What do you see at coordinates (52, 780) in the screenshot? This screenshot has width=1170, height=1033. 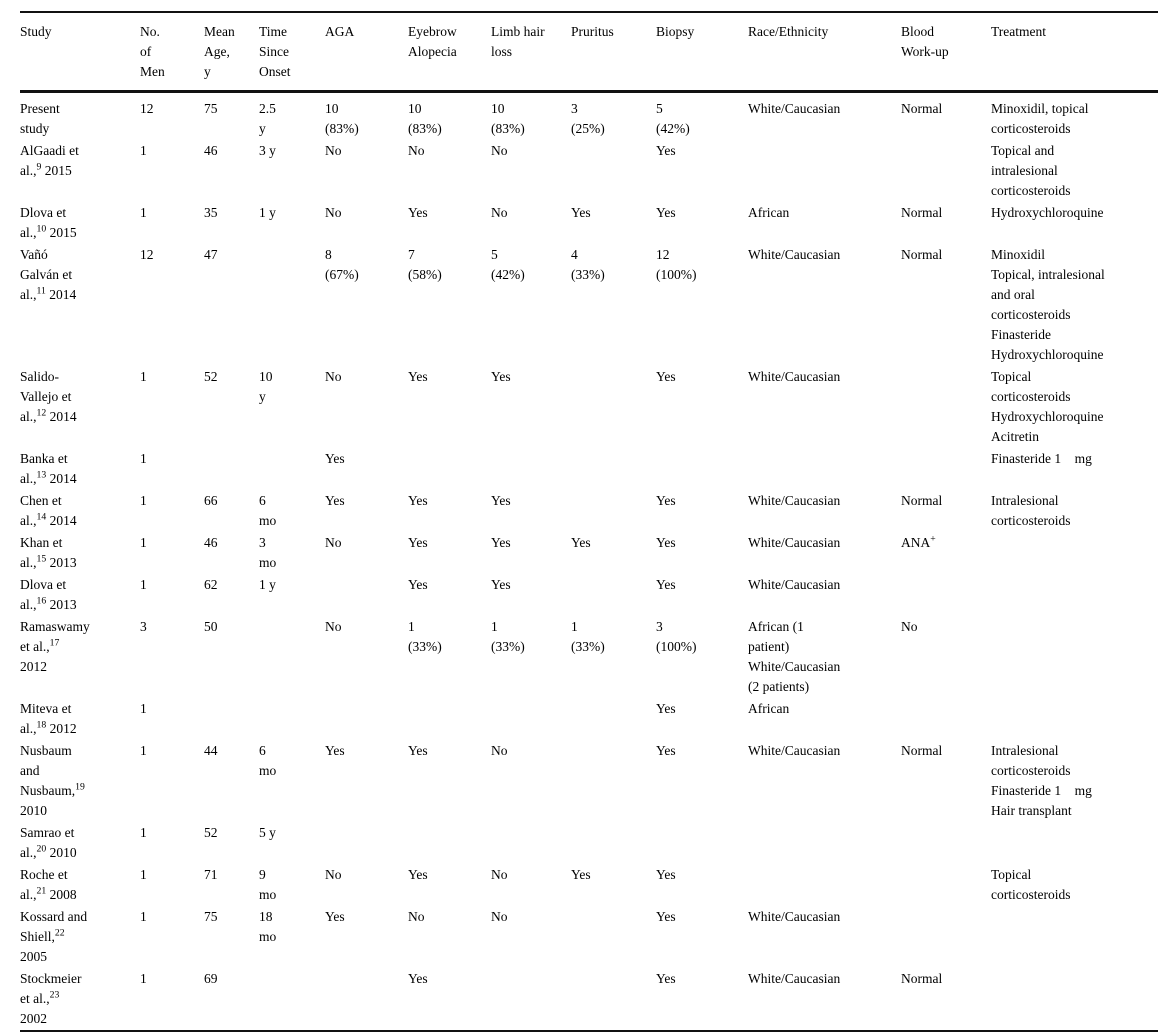 I see `cell-study: Nusbaum and Nusbaum,19 2010` at bounding box center [52, 780].